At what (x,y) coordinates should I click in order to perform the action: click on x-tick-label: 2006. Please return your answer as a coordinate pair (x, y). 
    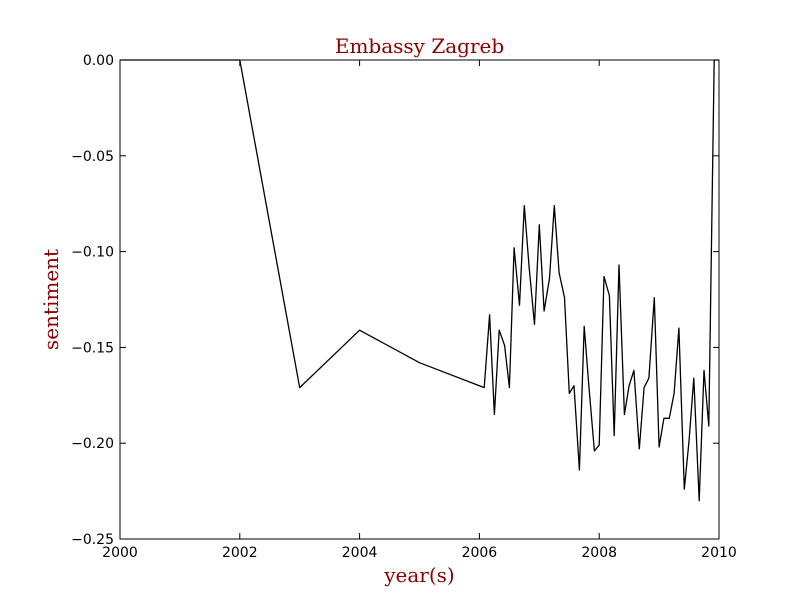
    Looking at the image, I should click on (480, 553).